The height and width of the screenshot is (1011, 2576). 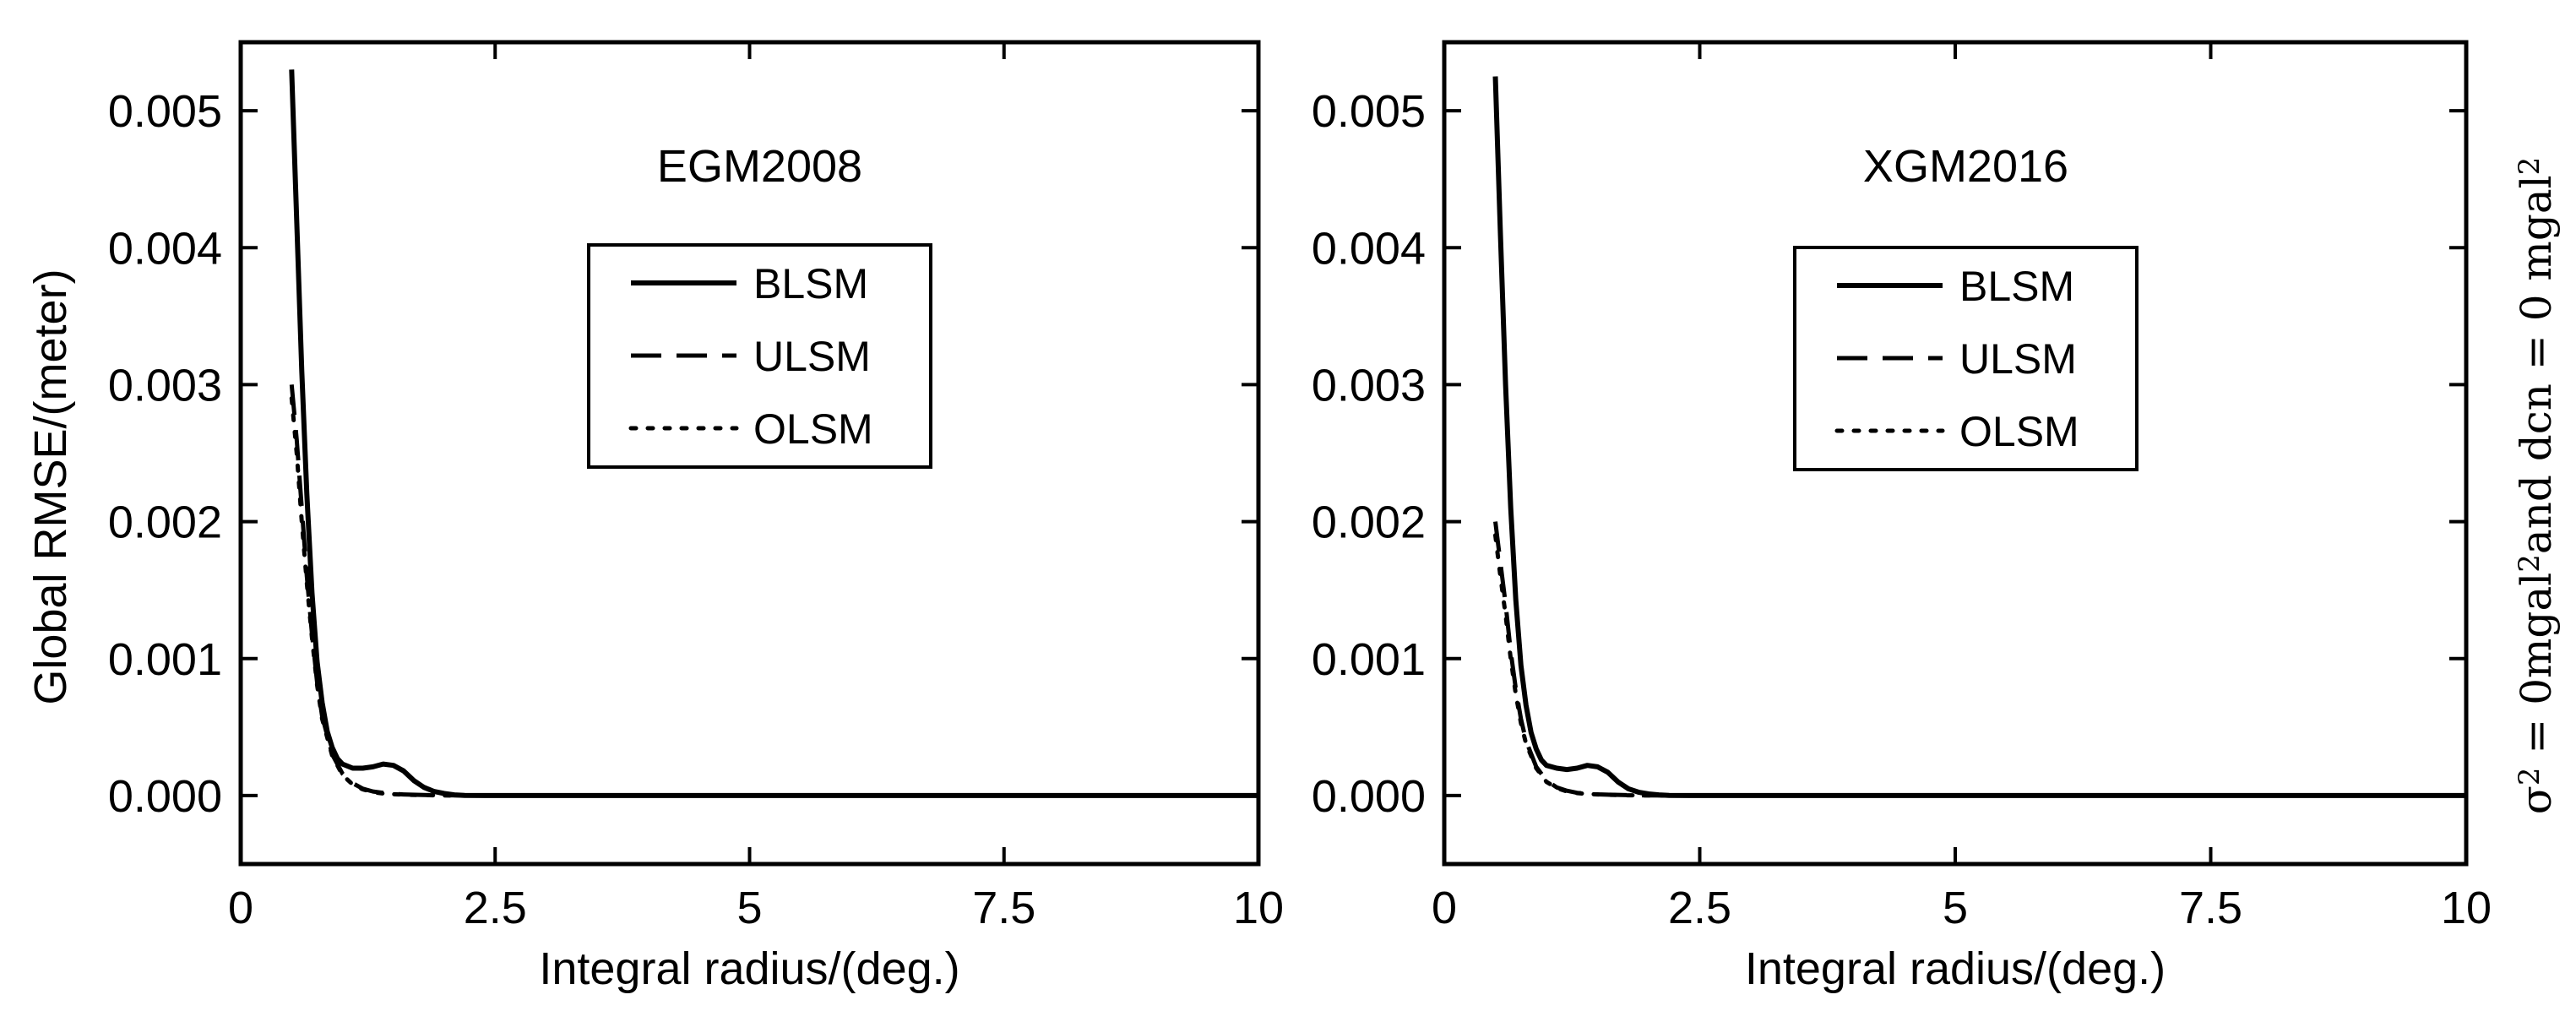 I want to click on y-axis-label: Global RMSE/(meter), so click(x=50, y=486).